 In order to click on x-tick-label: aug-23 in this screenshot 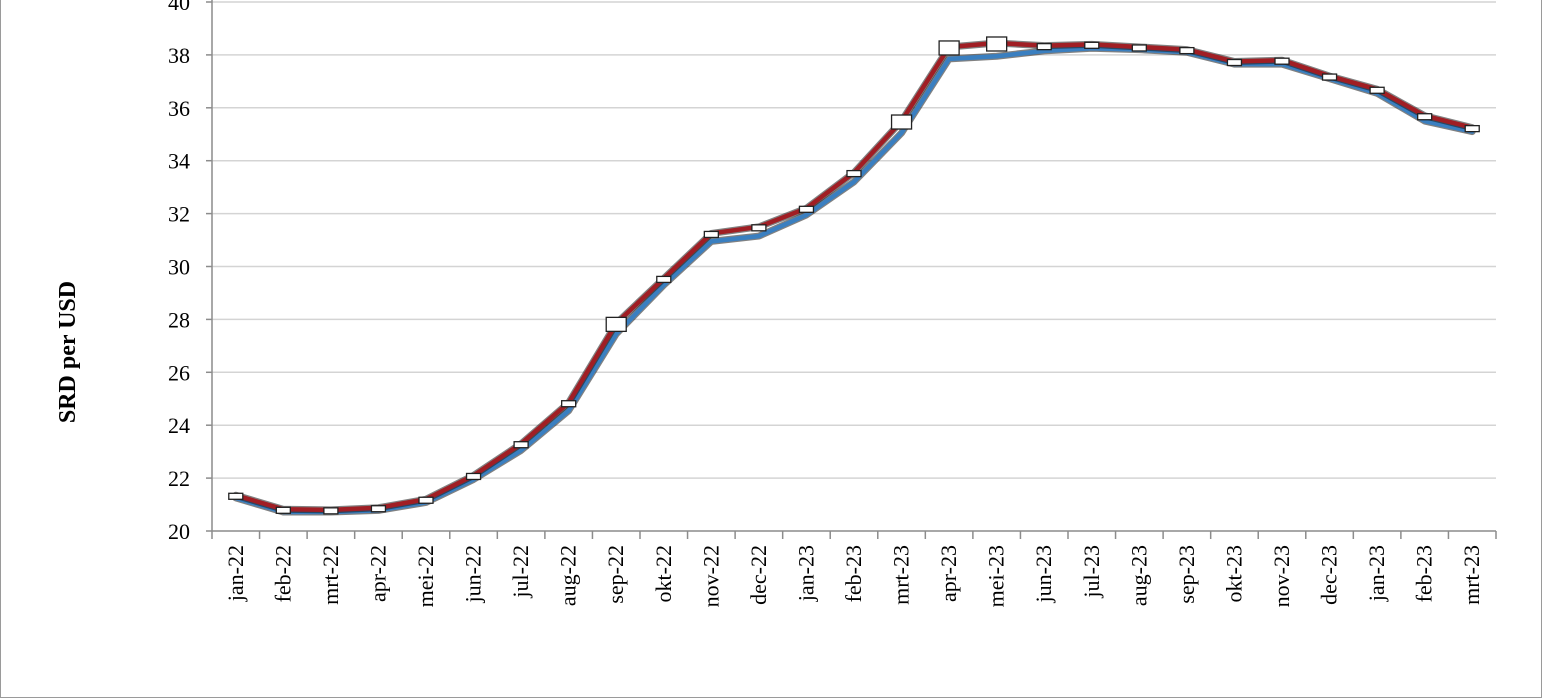, I will do `click(1138, 575)`.